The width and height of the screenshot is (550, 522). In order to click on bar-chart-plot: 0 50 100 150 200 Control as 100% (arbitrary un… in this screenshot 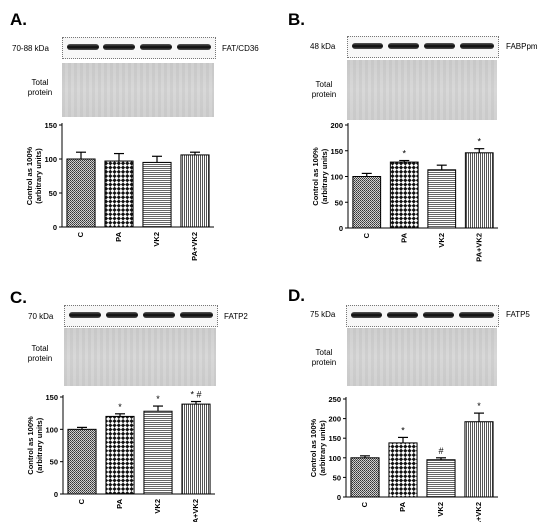, I will do `click(404, 191)`.